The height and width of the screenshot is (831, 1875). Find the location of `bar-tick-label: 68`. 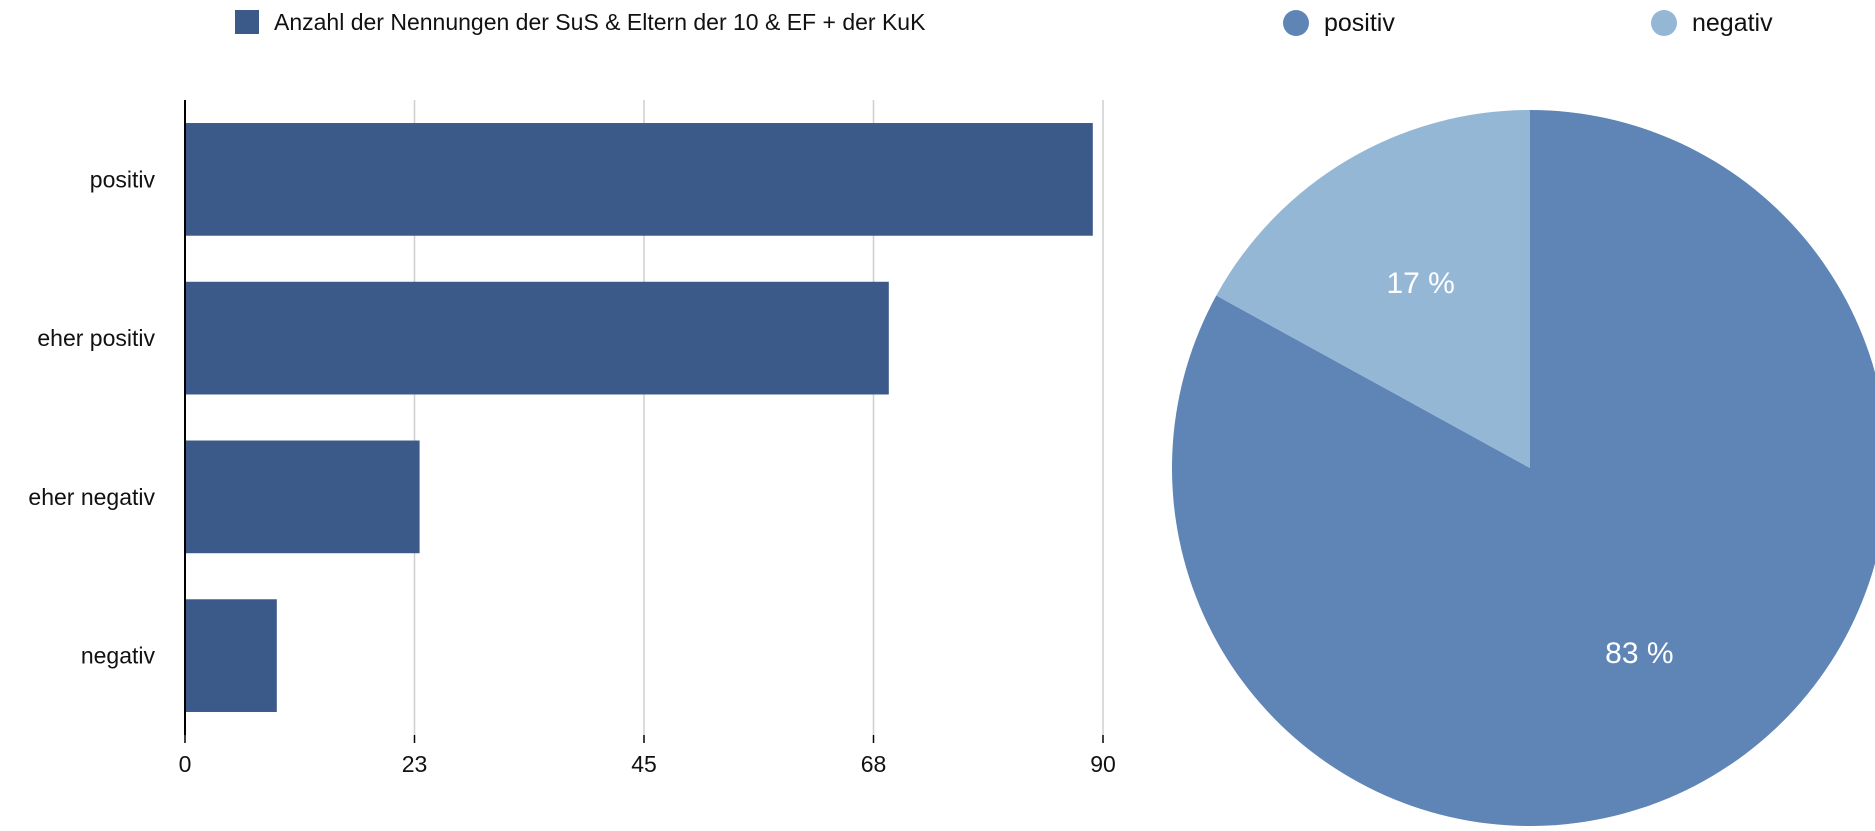

bar-tick-label: 68 is located at coordinates (874, 764).